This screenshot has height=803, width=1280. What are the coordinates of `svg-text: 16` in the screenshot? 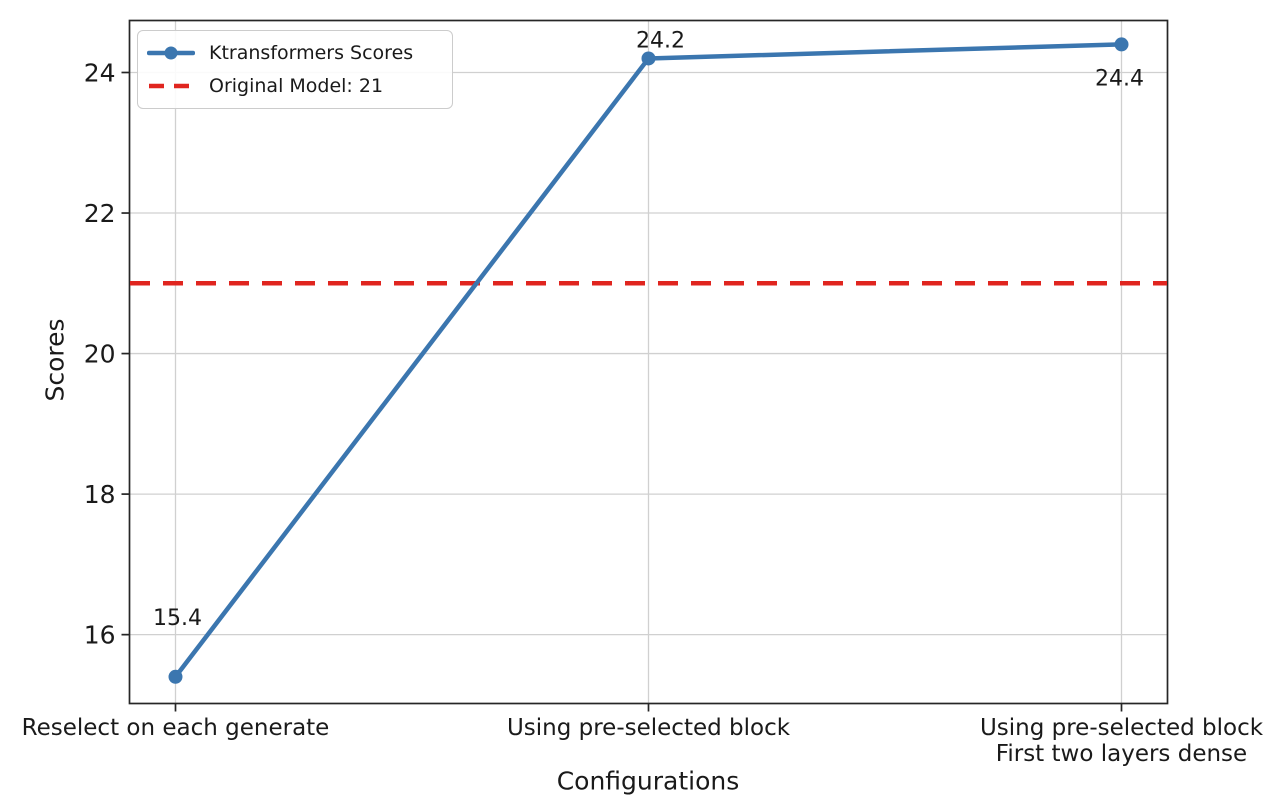 It's located at (100, 635).